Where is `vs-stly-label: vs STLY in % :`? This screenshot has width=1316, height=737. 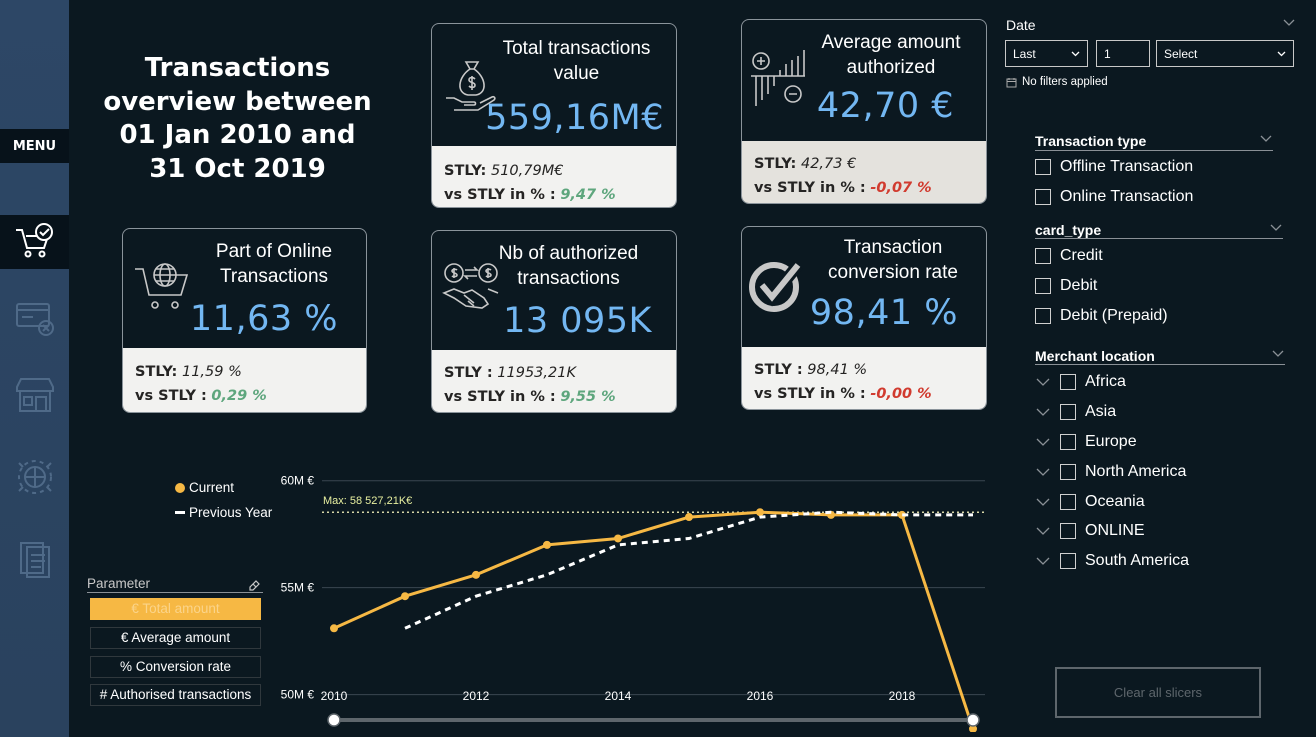 vs-stly-label: vs STLY in % : is located at coordinates (810, 188).